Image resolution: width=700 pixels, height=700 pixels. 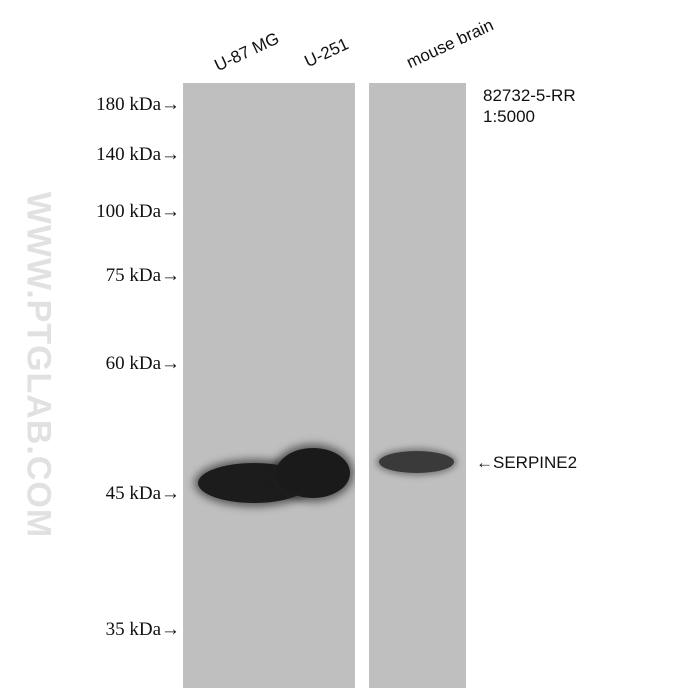 I want to click on band-u251, so click(x=313, y=473).